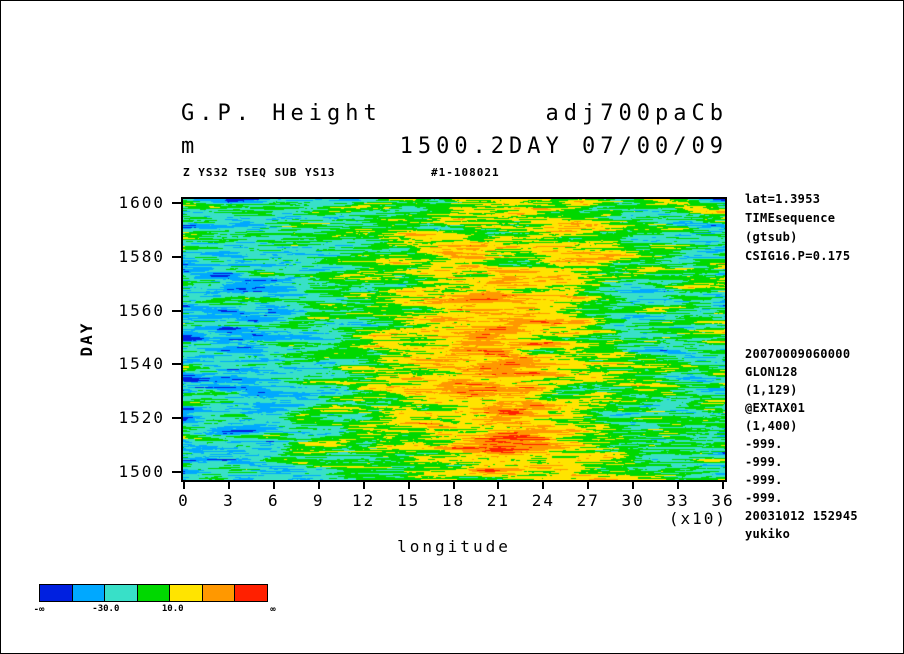  I want to click on run-id: #1-108021, so click(465, 172).